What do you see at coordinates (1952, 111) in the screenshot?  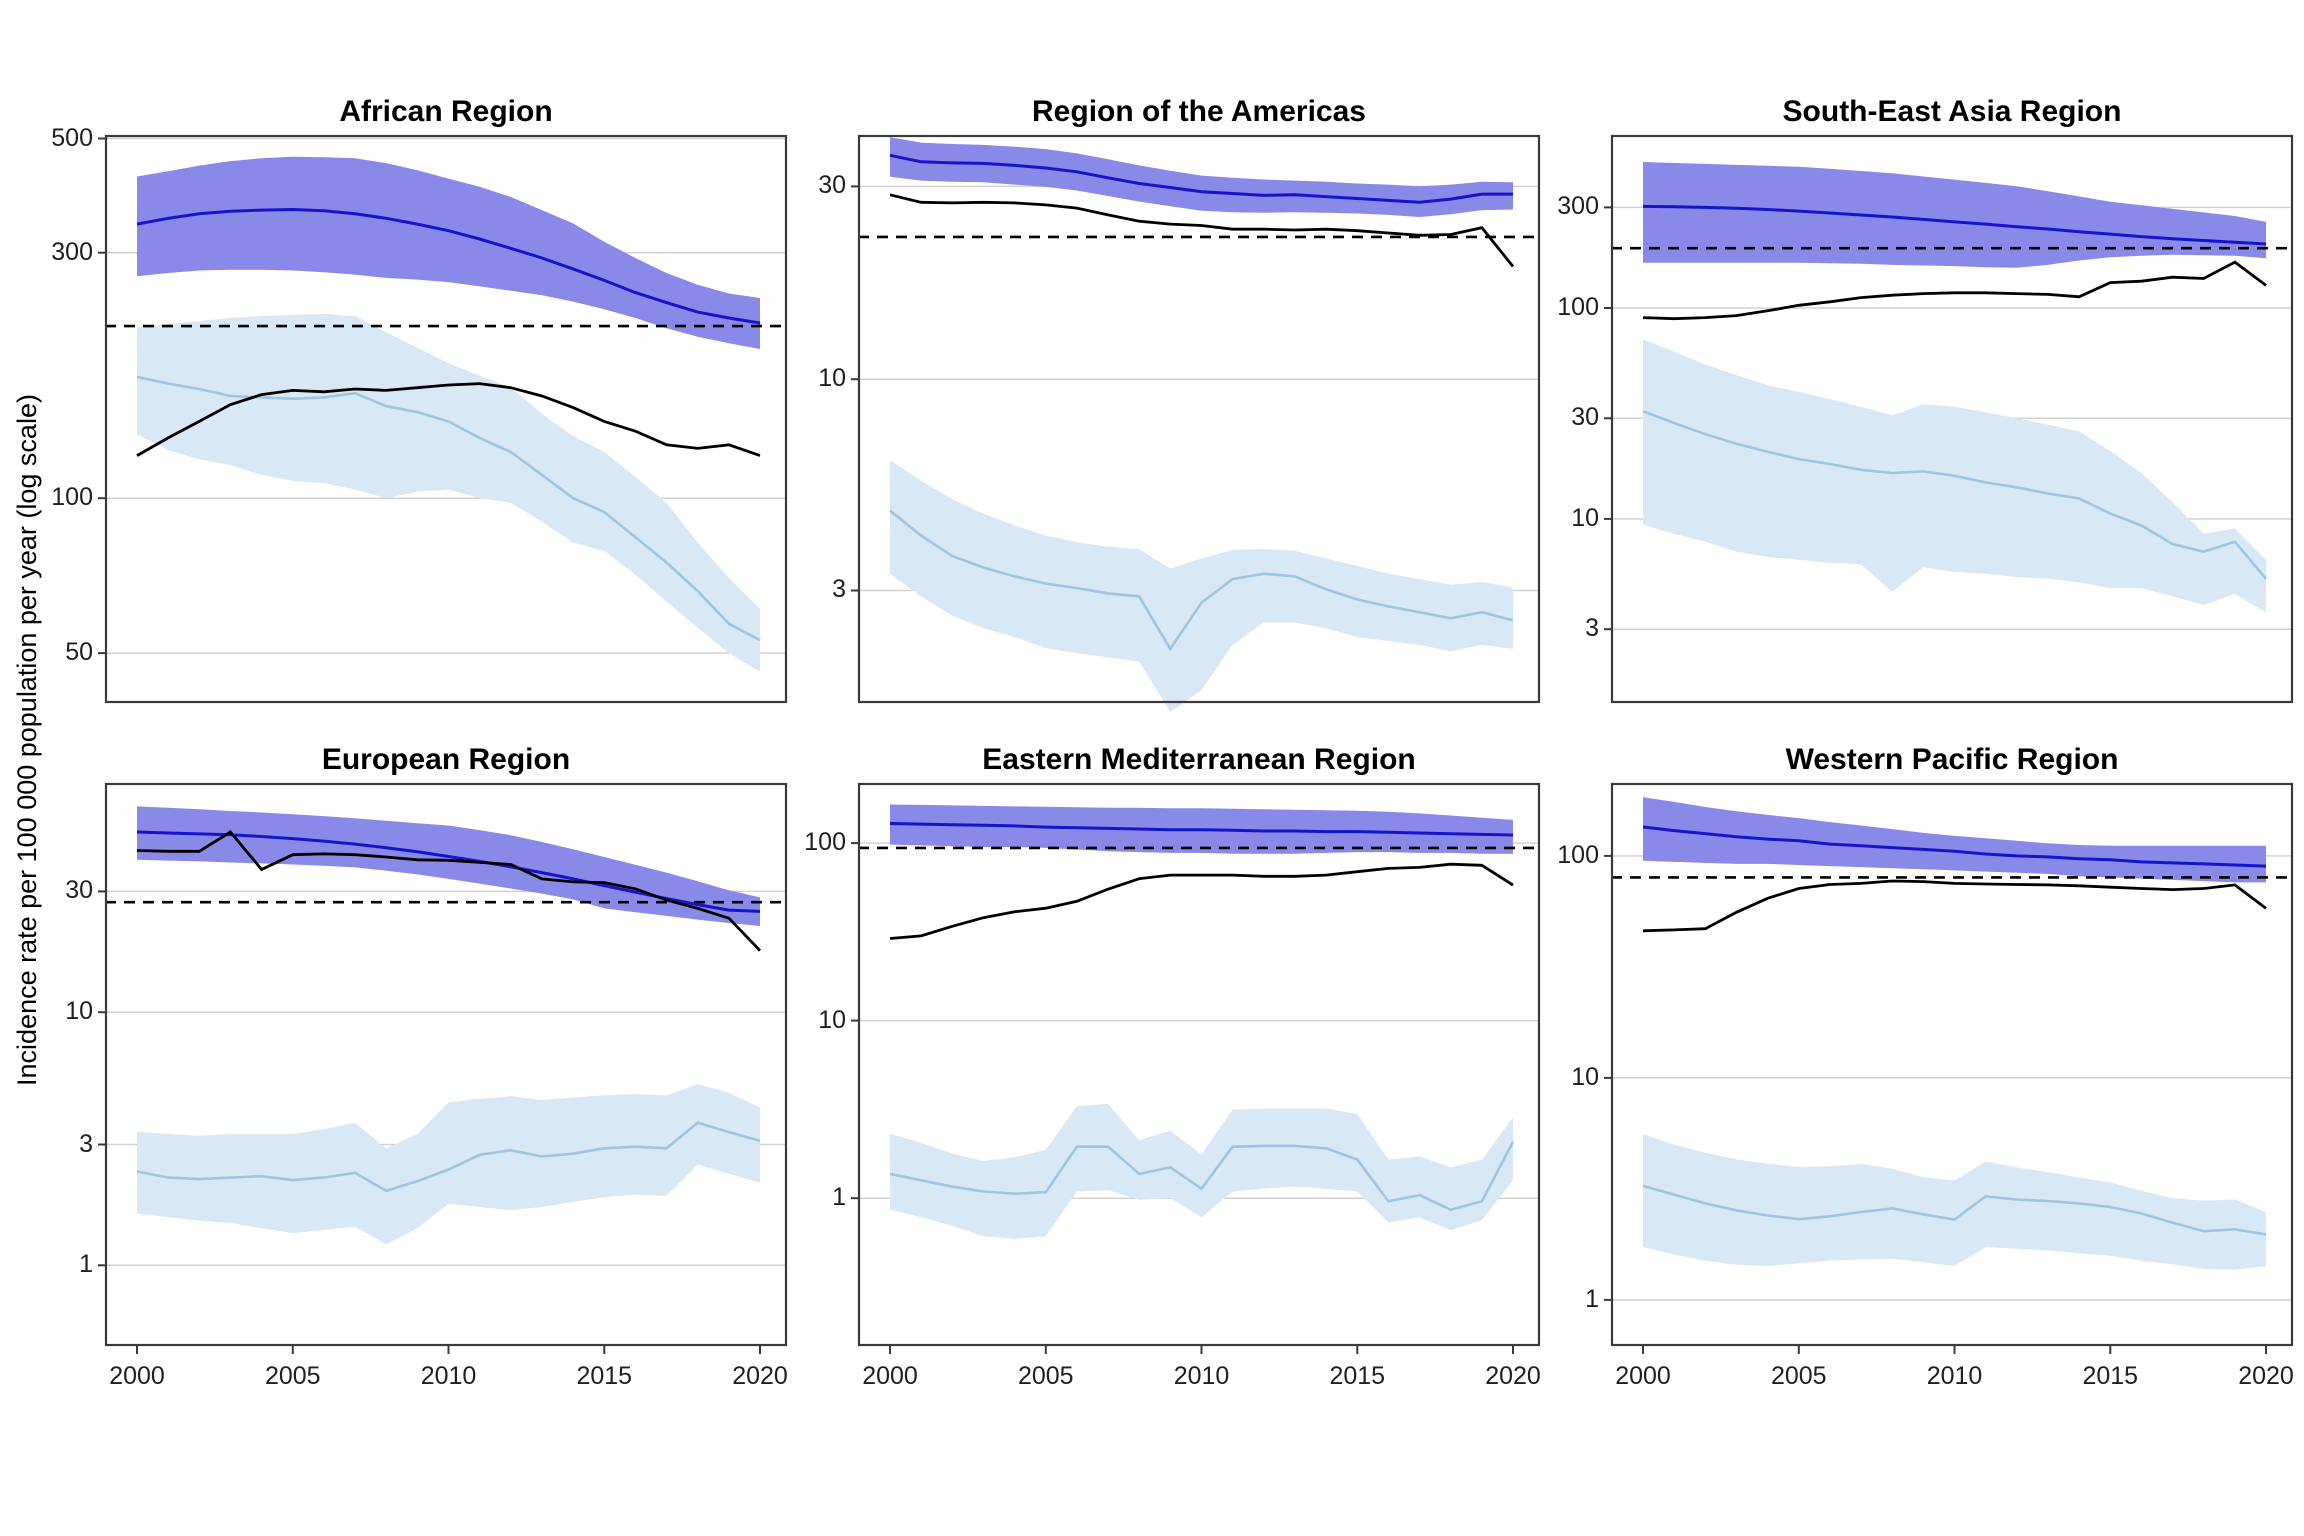 I see `panel-title: South-East Asia Region` at bounding box center [1952, 111].